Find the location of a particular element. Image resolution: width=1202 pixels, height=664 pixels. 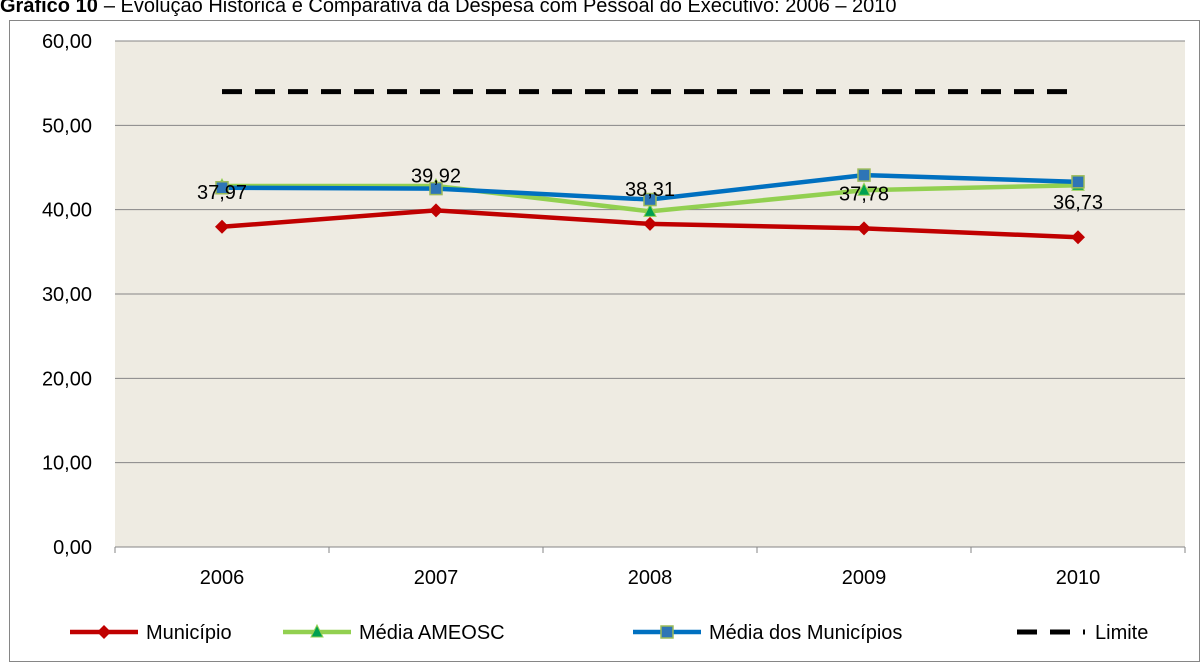

legend-label: Média AMEOSC is located at coordinates (432, 633).